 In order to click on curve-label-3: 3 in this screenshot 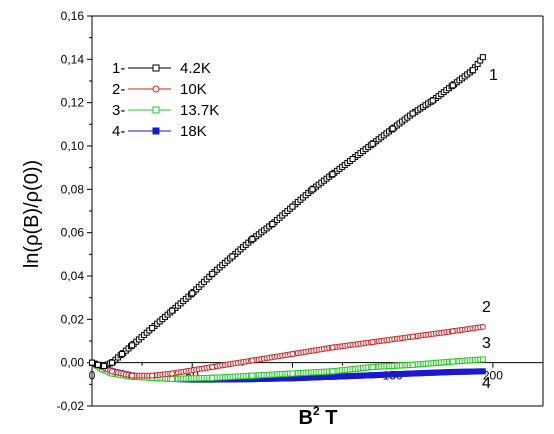, I will do `click(486, 343)`.